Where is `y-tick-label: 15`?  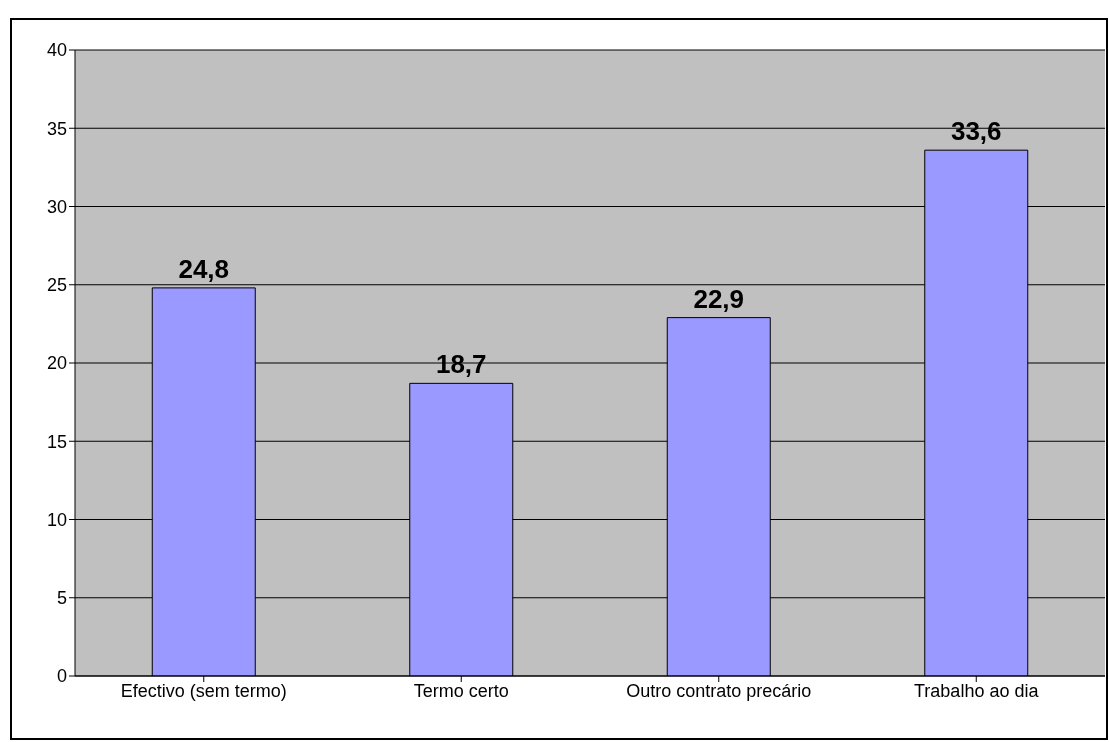 y-tick-label: 15 is located at coordinates (56, 441).